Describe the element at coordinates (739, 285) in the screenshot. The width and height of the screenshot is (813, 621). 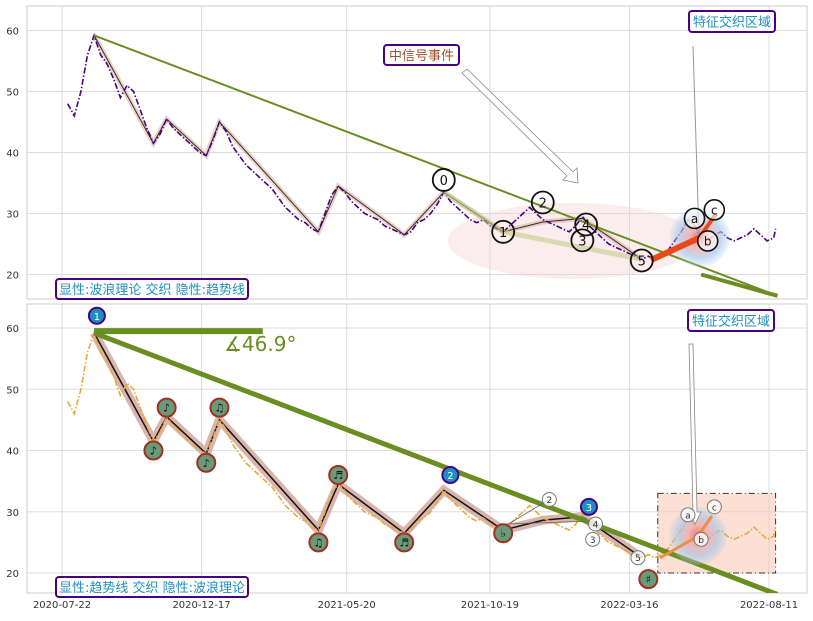
I see `trend-line-thick` at that location.